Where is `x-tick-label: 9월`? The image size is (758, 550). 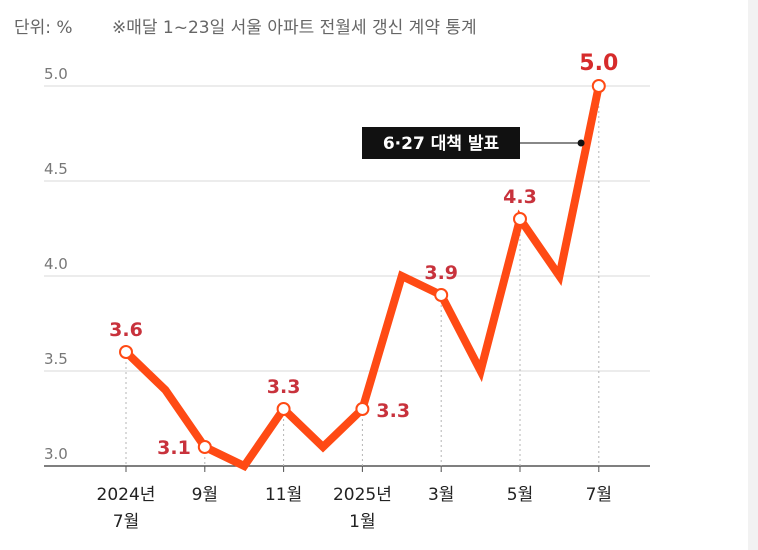 x-tick-label: 9월 is located at coordinates (205, 495).